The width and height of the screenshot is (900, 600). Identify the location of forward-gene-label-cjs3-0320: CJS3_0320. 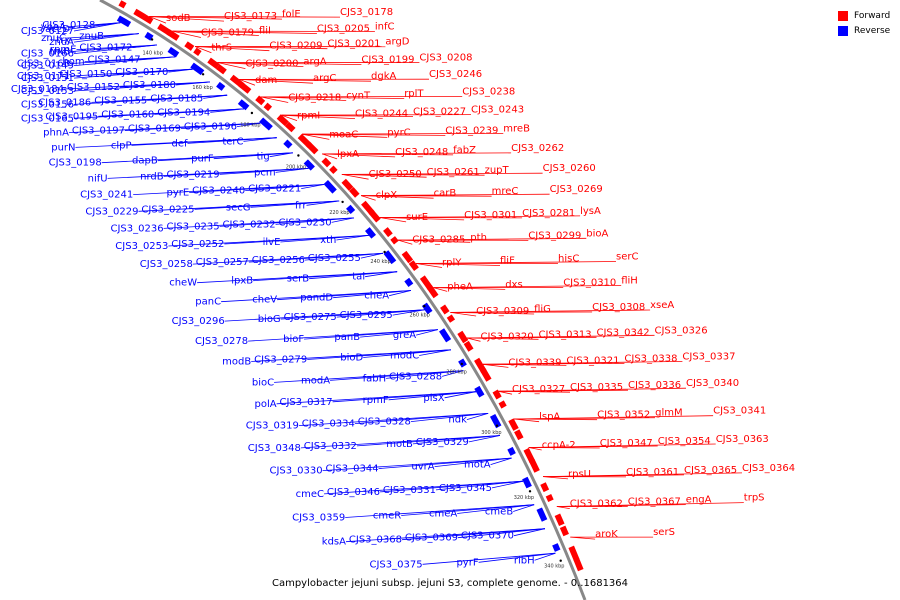
(507, 336).